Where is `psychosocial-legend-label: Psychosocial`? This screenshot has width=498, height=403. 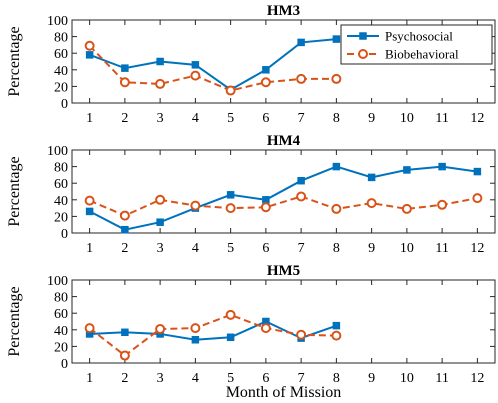 psychosocial-legend-label: Psychosocial is located at coordinates (419, 36).